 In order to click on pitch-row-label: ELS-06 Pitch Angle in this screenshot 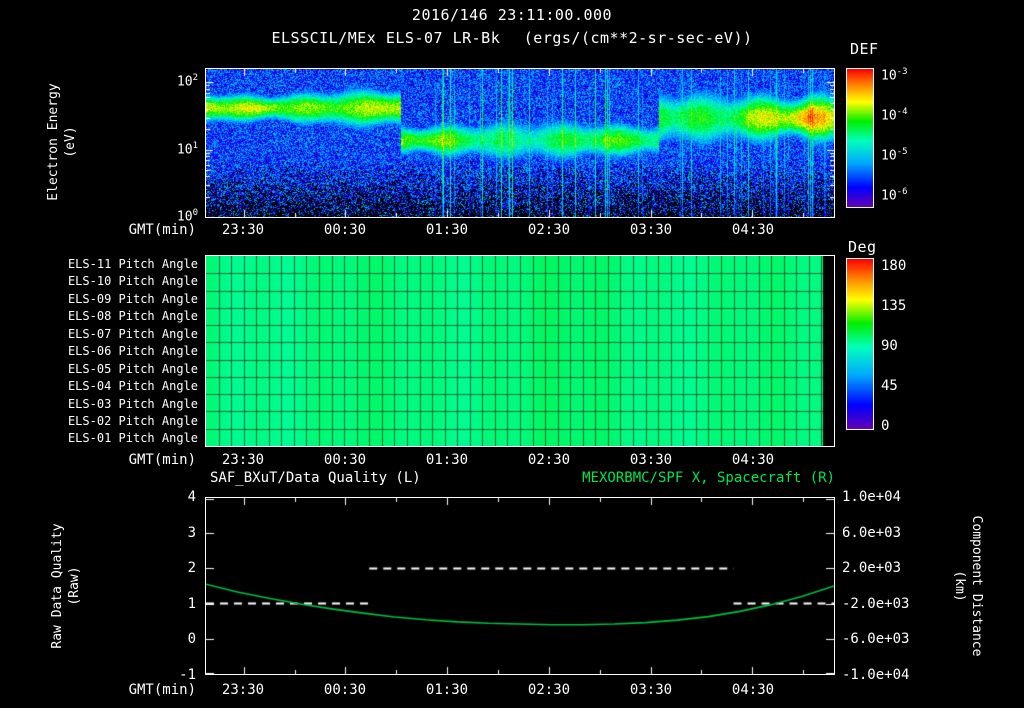, I will do `click(132, 351)`.